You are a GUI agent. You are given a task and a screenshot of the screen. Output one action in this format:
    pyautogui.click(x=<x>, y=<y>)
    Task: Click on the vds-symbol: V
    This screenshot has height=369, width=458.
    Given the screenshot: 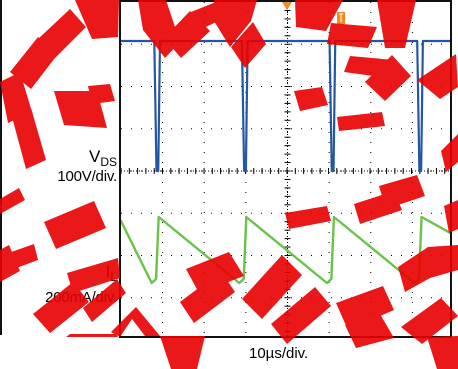 What is the action you would take?
    pyautogui.click(x=94, y=156)
    